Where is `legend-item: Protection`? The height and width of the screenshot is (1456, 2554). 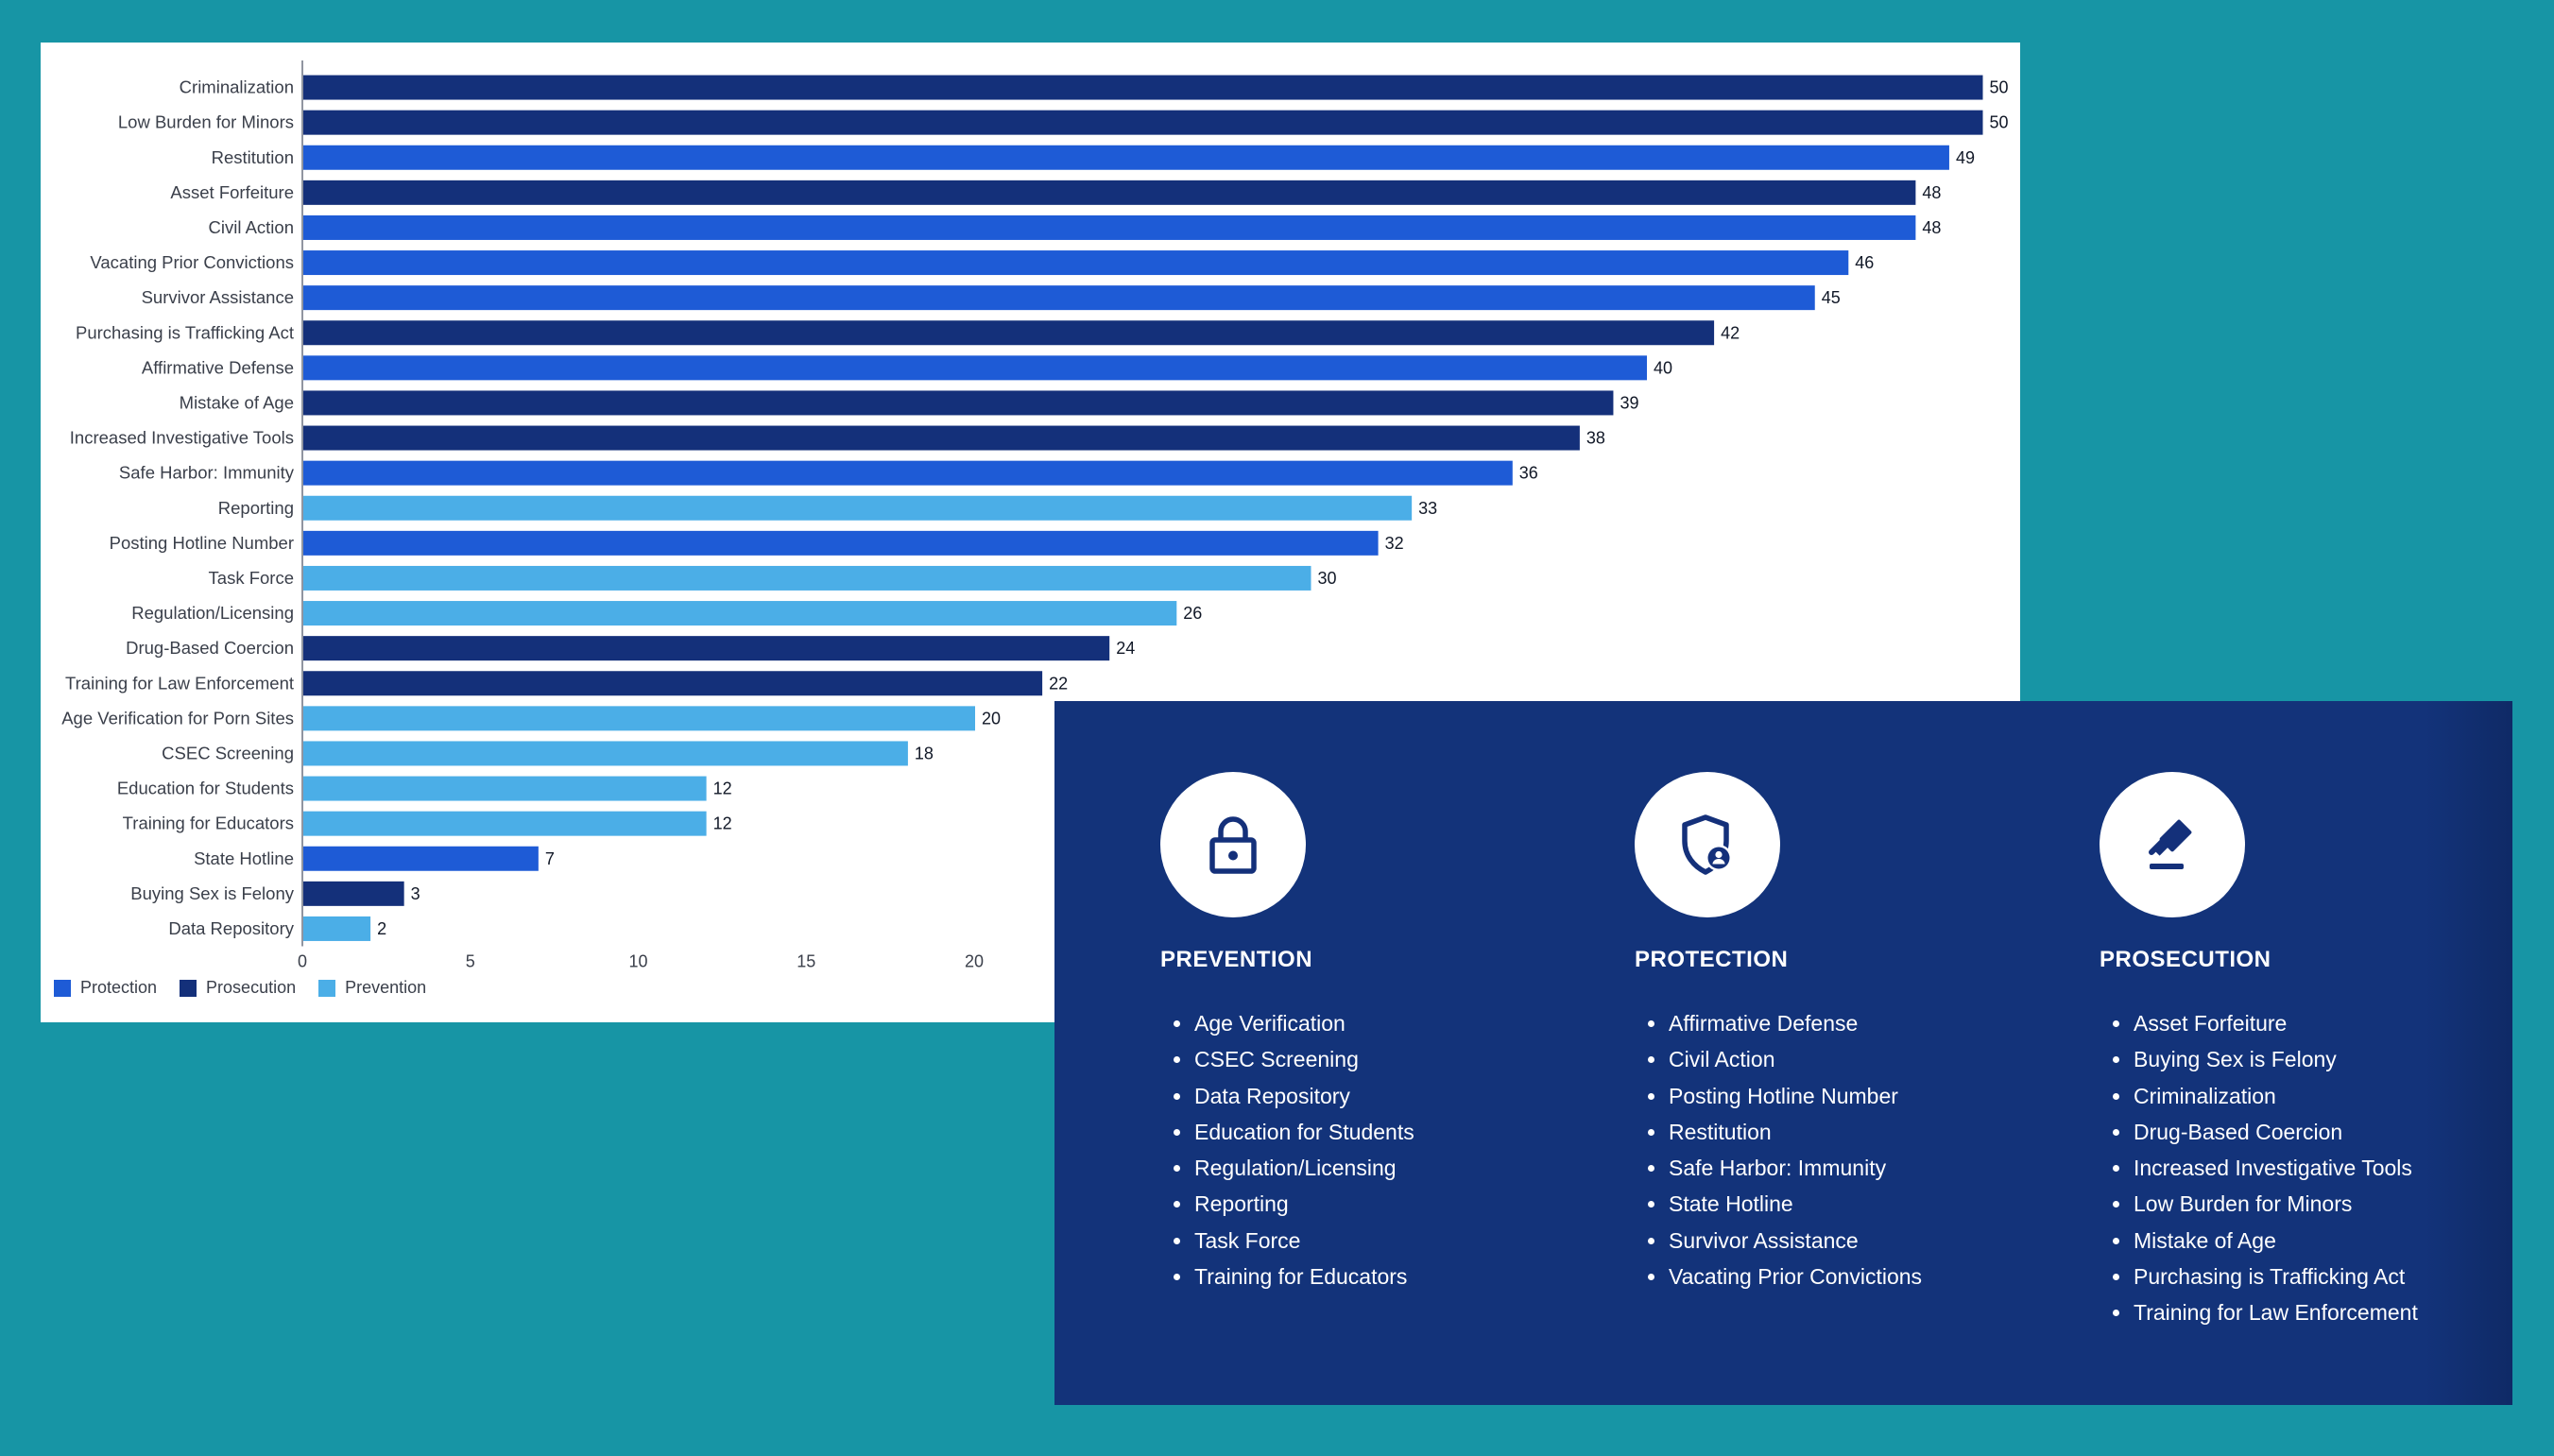
legend-item: Protection is located at coordinates (105, 988).